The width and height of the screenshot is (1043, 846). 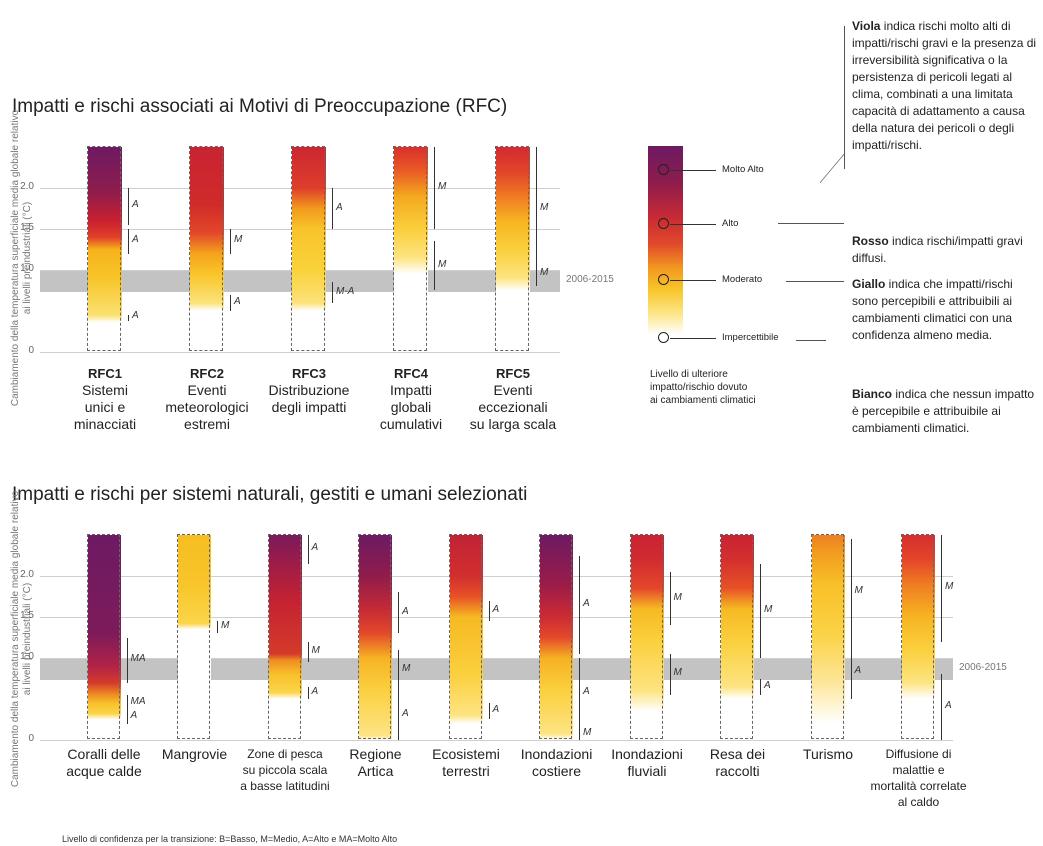 What do you see at coordinates (918, 754) in the screenshot?
I see `category-label-line: Diffusione di` at bounding box center [918, 754].